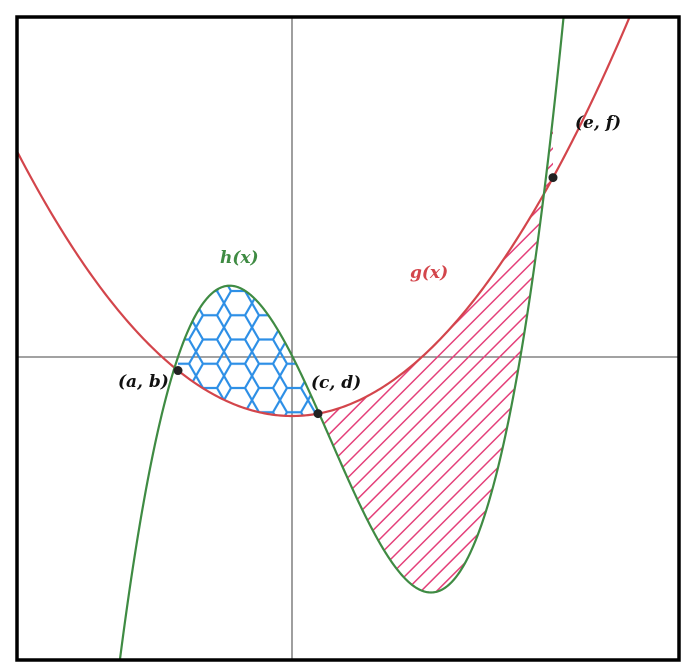  Describe the element at coordinates (143, 382) in the screenshot. I see `point-a-b-label: (a, b)` at that location.